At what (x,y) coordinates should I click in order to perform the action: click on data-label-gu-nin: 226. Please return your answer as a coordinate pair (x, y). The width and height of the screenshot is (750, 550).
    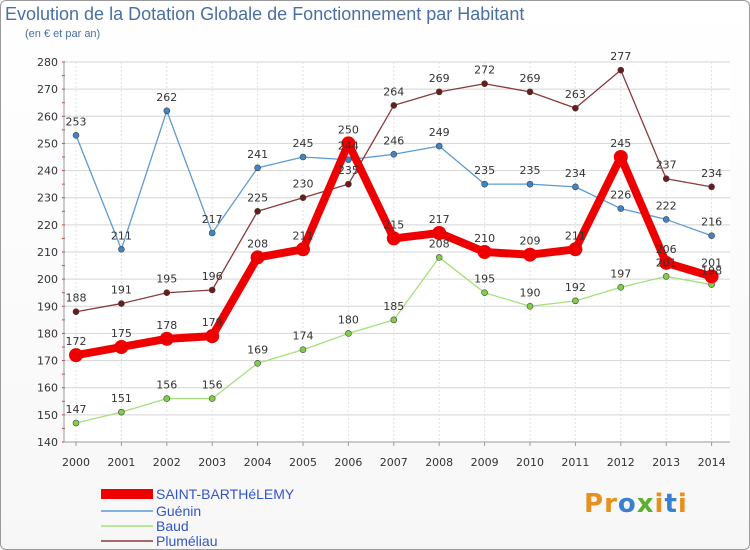
    Looking at the image, I should click on (620, 195).